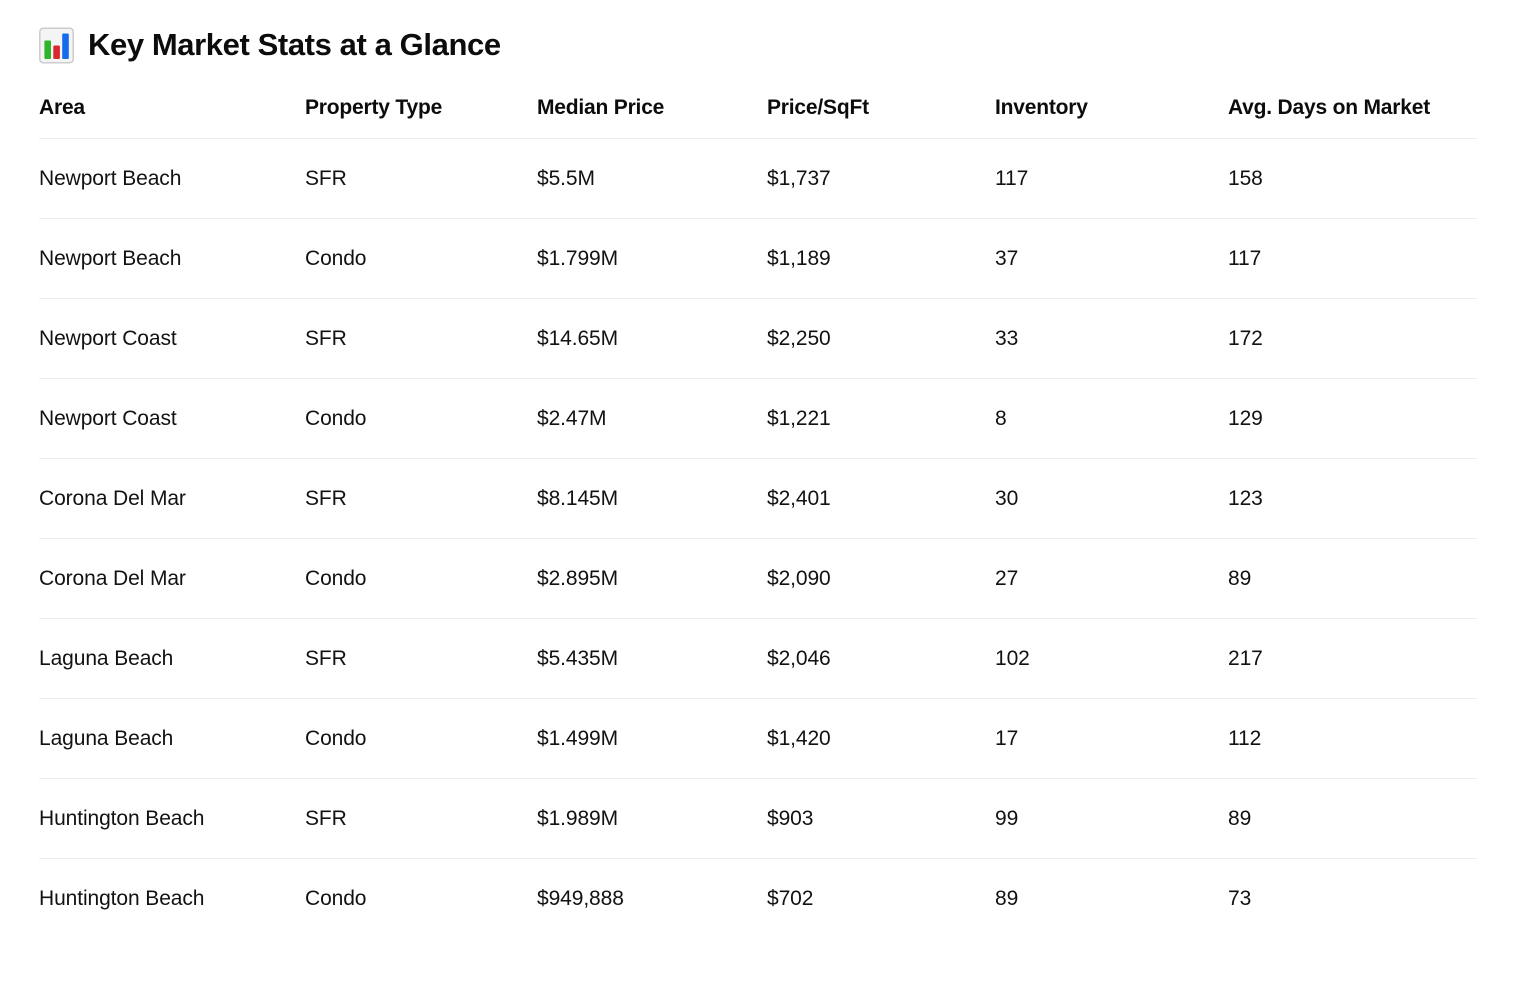 Image resolution: width=1530 pixels, height=990 pixels. Describe the element at coordinates (1007, 738) in the screenshot. I see `table-cell: 17` at that location.